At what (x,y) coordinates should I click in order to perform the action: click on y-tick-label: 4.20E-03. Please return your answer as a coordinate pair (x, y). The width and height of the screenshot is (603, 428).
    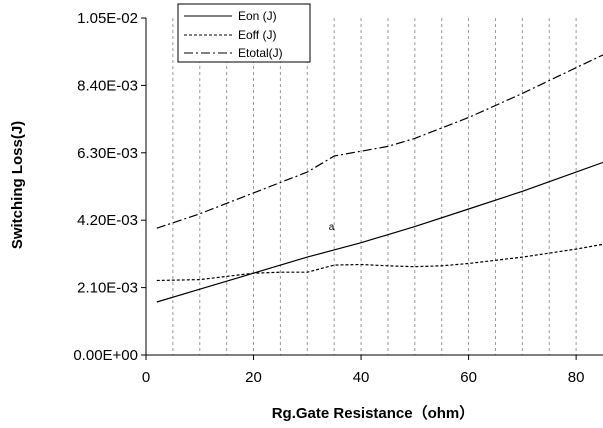
    Looking at the image, I should click on (107, 220).